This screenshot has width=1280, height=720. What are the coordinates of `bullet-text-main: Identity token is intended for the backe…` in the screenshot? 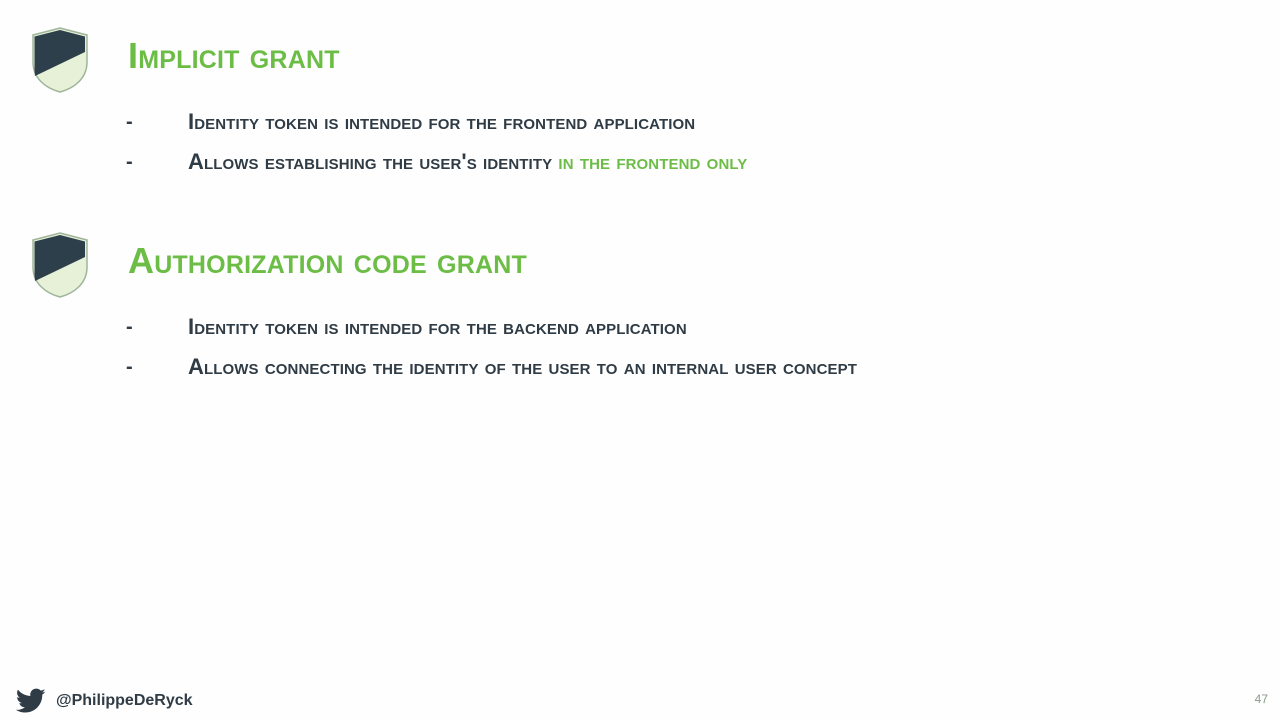 It's located at (437, 326).